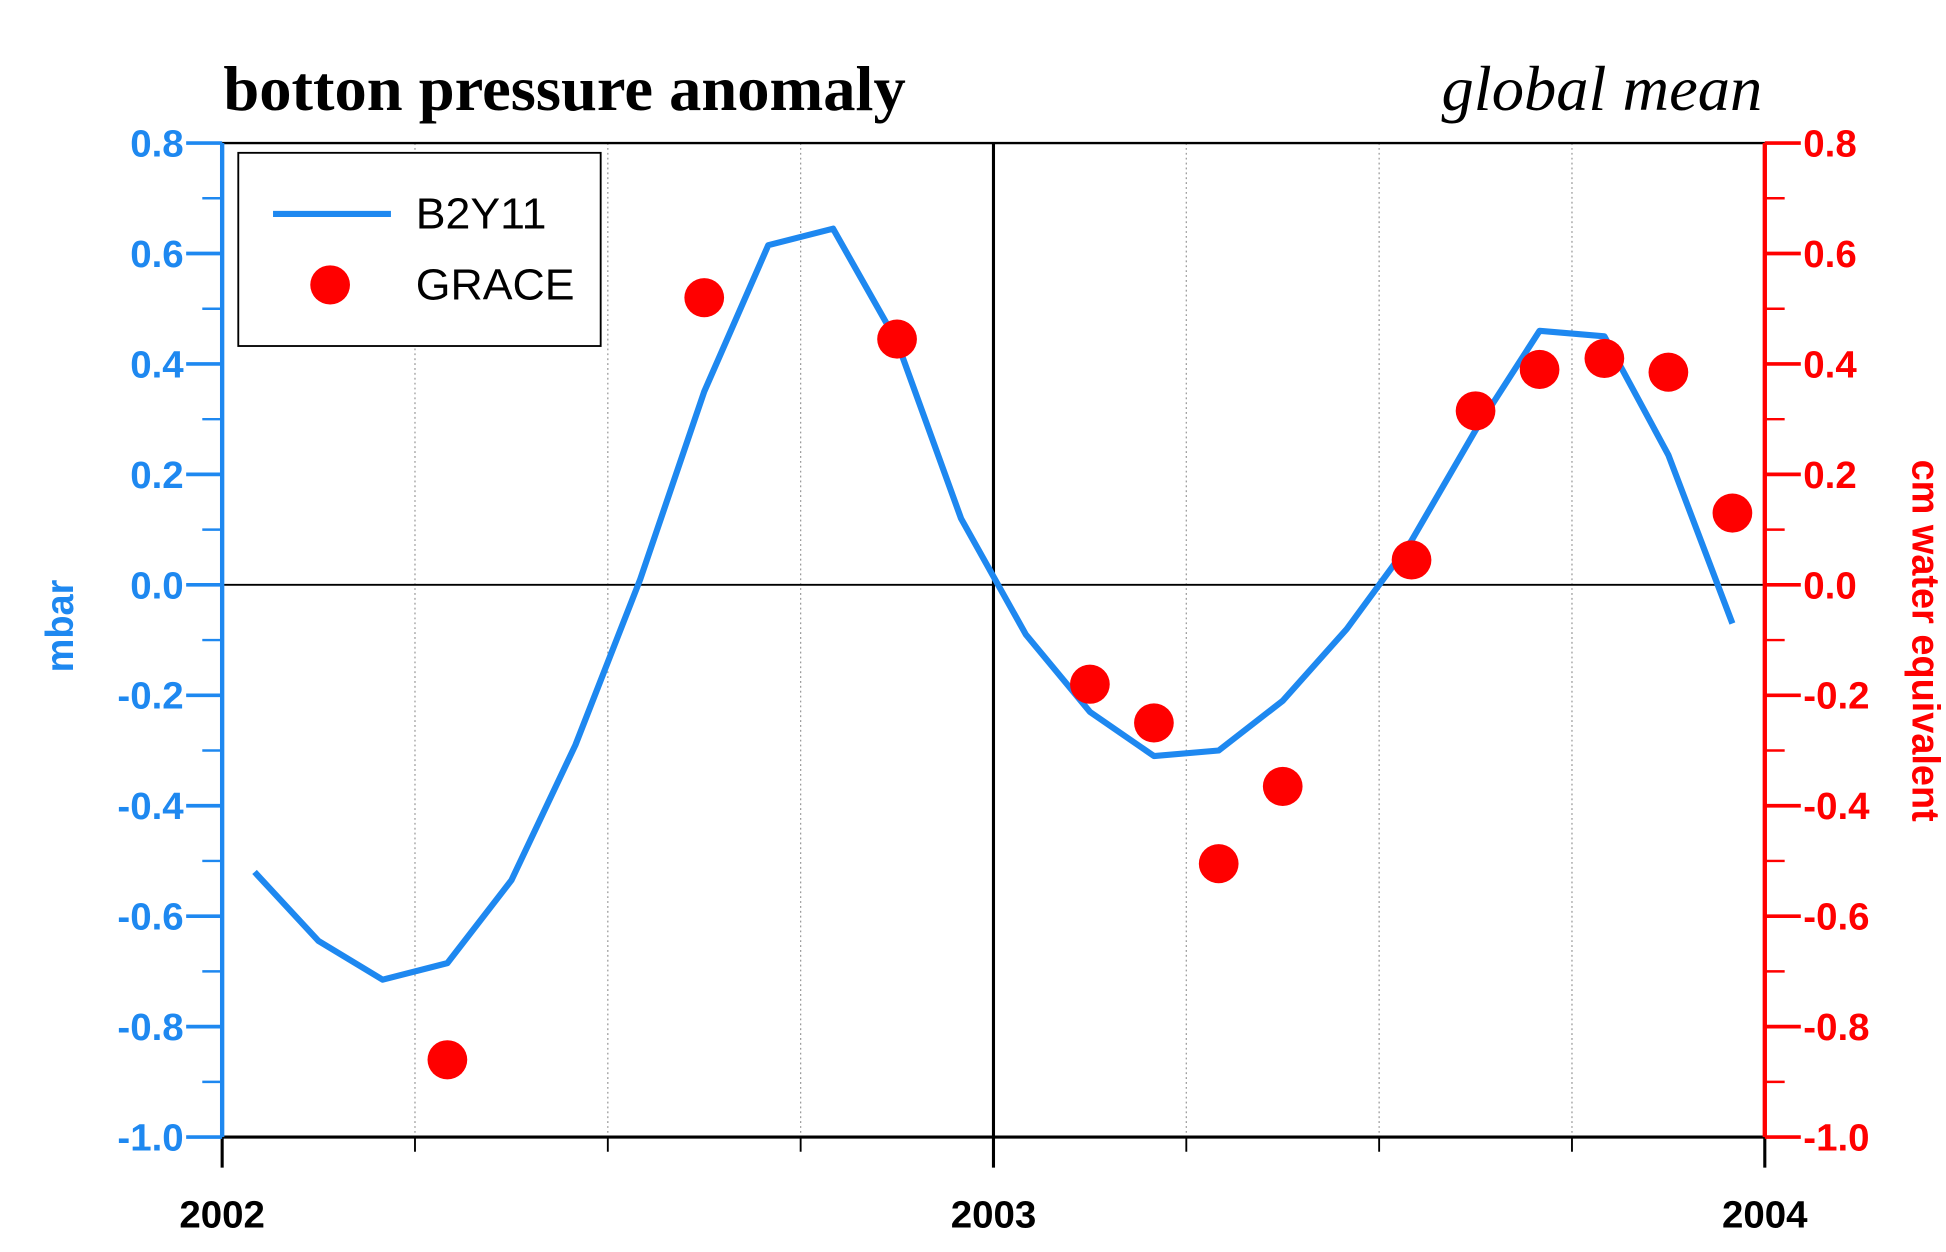 This screenshot has width=1946, height=1252. I want to click on y2-tick-label: -1.0, so click(1836, 1138).